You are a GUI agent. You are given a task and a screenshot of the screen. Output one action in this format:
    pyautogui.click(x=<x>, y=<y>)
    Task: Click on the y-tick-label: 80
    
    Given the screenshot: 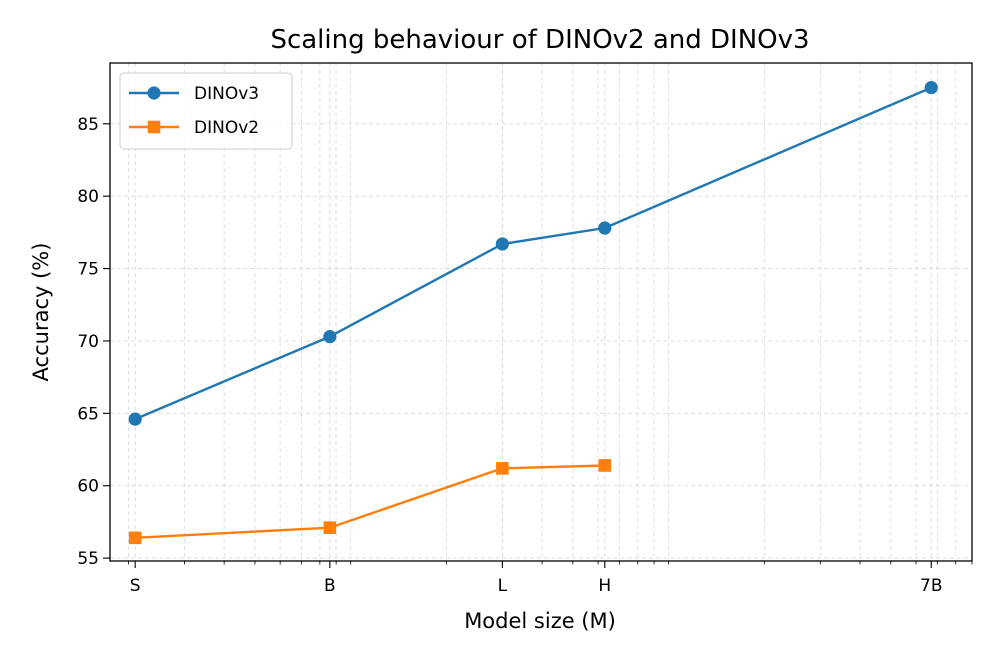 What is the action you would take?
    pyautogui.click(x=88, y=197)
    